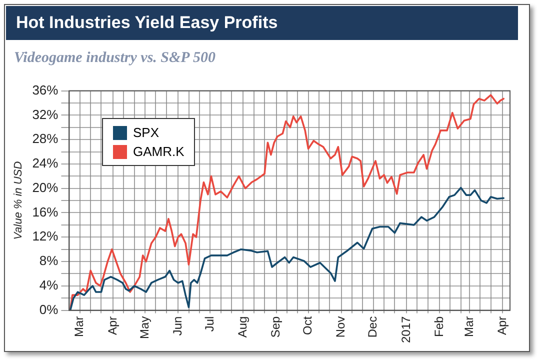  I want to click on x-tick-label: Sep, so click(275, 327).